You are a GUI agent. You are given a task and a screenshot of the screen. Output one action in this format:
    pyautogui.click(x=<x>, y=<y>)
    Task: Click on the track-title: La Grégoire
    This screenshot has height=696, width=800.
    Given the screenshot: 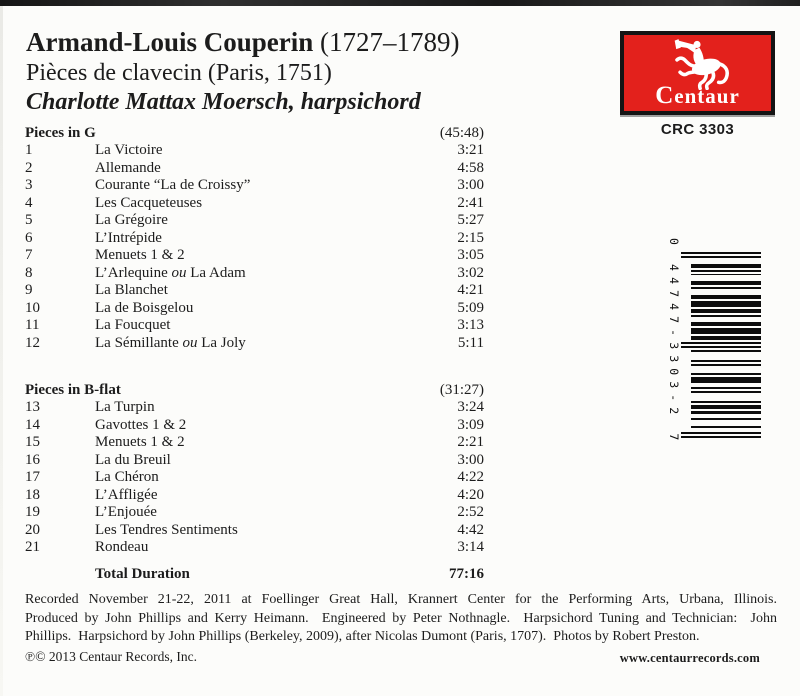 What is the action you would take?
    pyautogui.click(x=131, y=220)
    